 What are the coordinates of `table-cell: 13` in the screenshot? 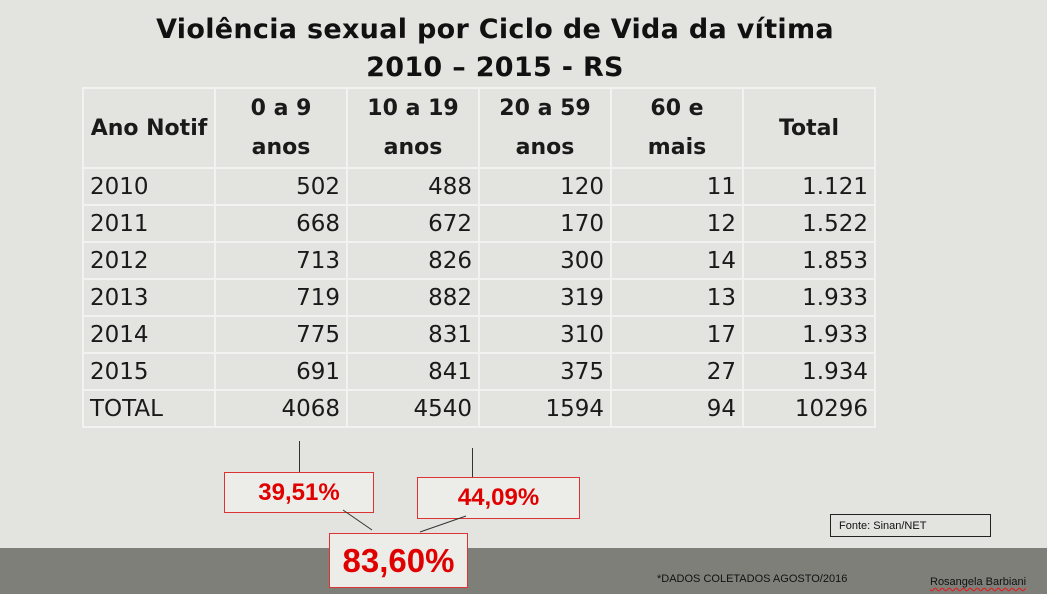 It's located at (677, 297).